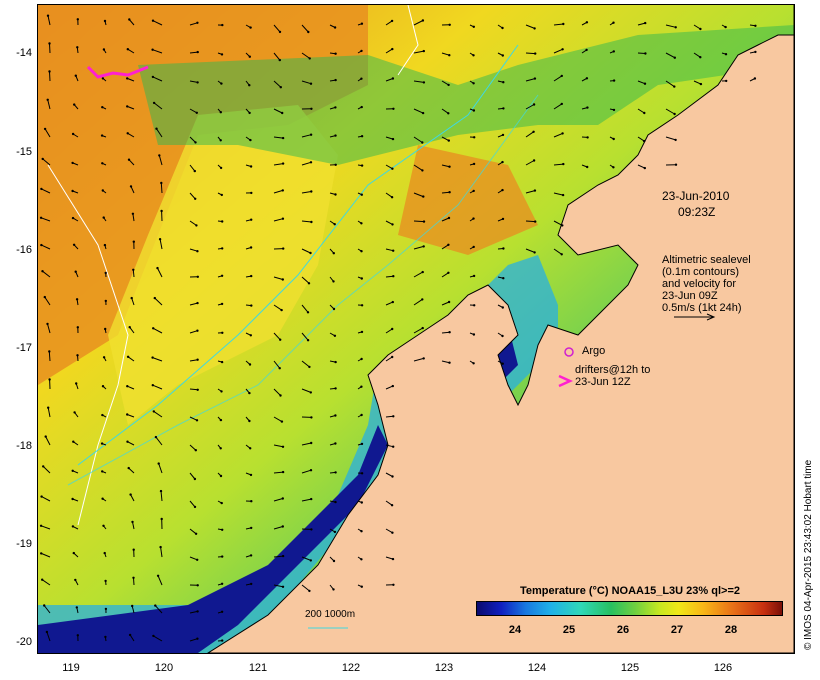 The image size is (820, 680). What do you see at coordinates (24, 642) in the screenshot?
I see `y-tick-label: -20` at bounding box center [24, 642].